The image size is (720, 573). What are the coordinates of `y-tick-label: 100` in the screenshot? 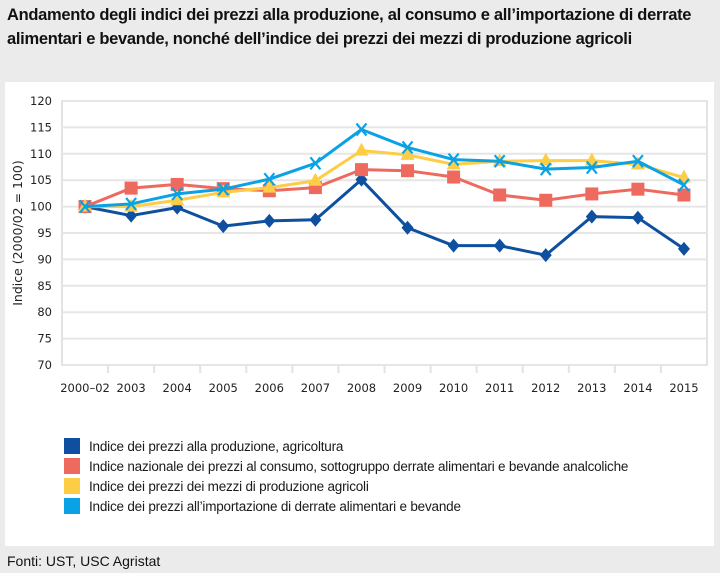 It's located at (41, 207).